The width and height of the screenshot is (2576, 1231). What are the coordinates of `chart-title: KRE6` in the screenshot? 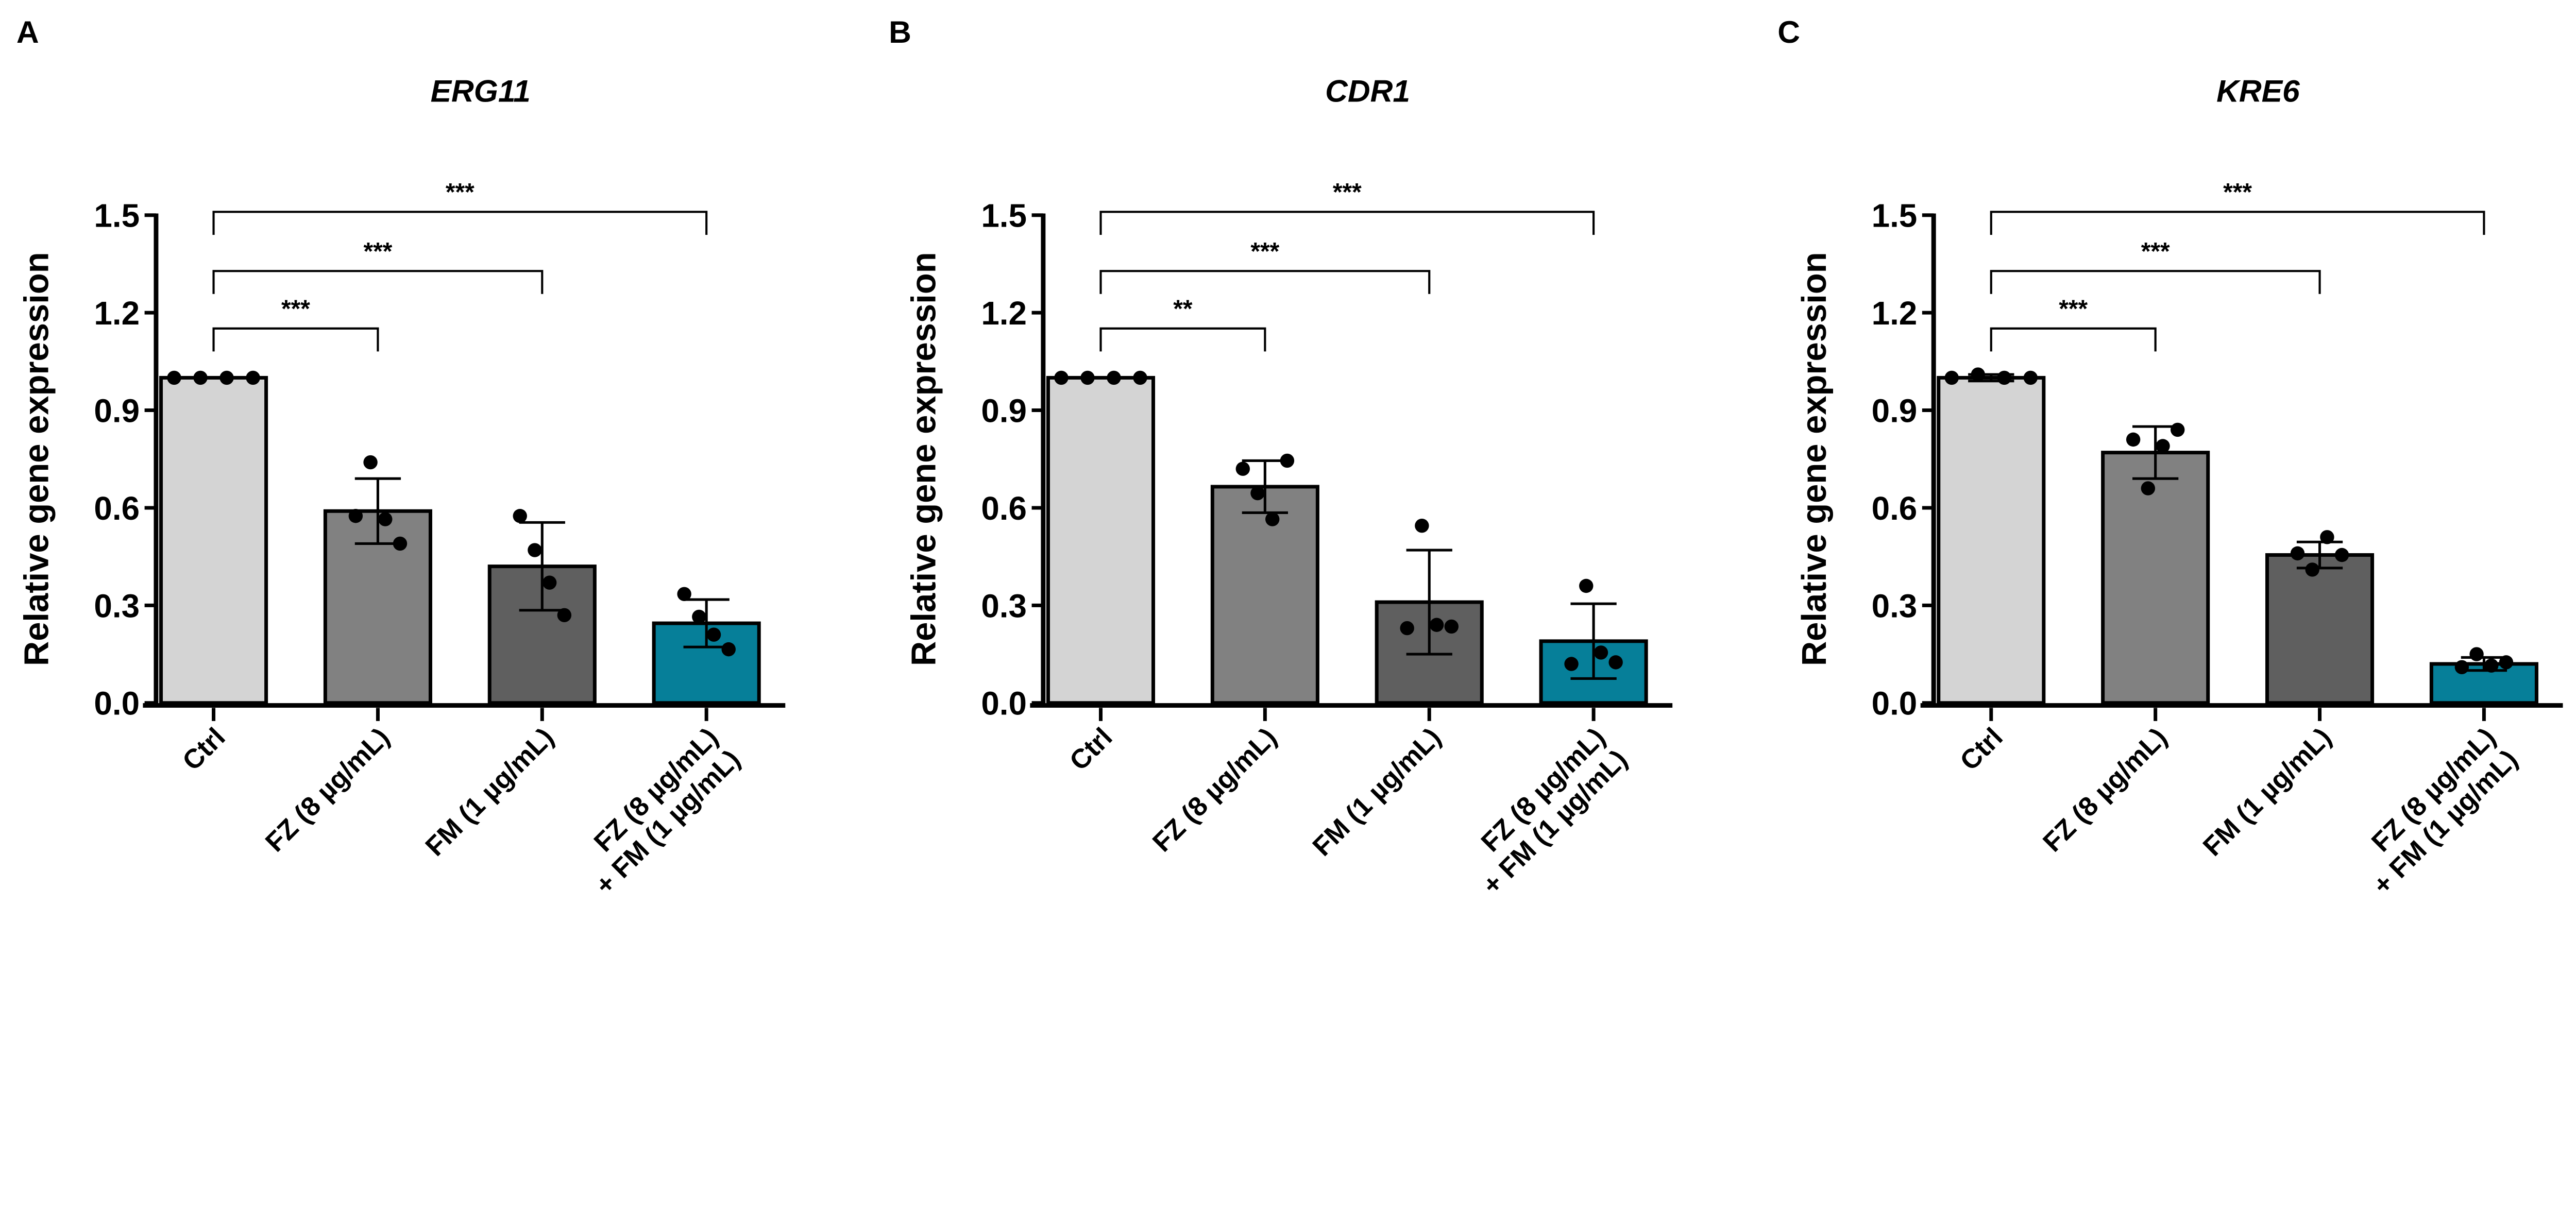 It's located at (2258, 91).